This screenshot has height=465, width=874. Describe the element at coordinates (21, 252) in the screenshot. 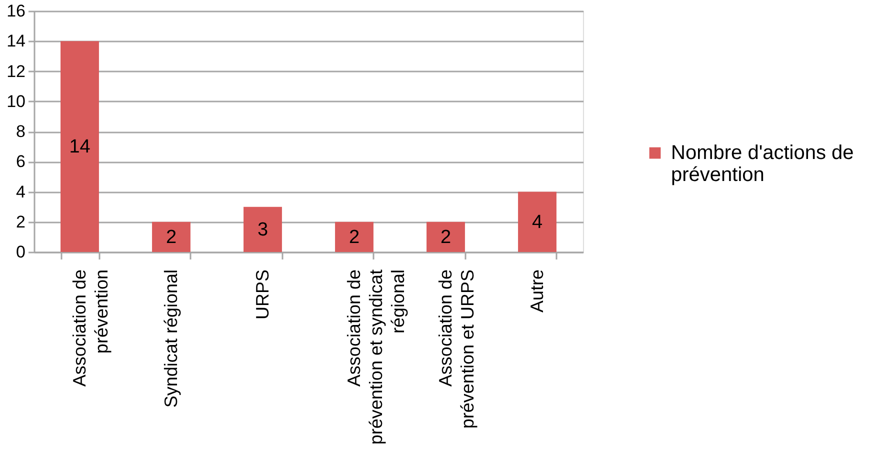

I see `y-tick-label: 0` at that location.